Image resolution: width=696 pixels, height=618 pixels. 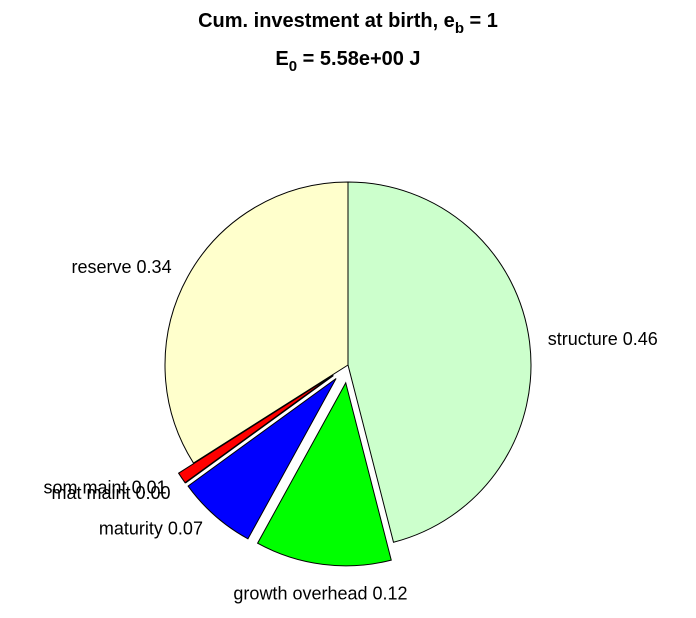 I want to click on slice-label: maturity 0.07, so click(x=151, y=528).